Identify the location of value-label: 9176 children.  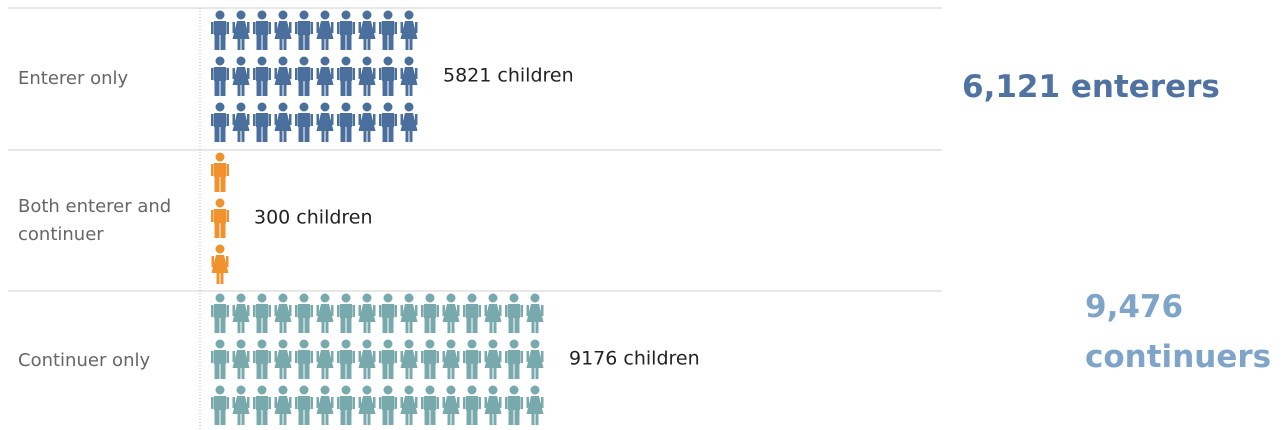
(634, 359).